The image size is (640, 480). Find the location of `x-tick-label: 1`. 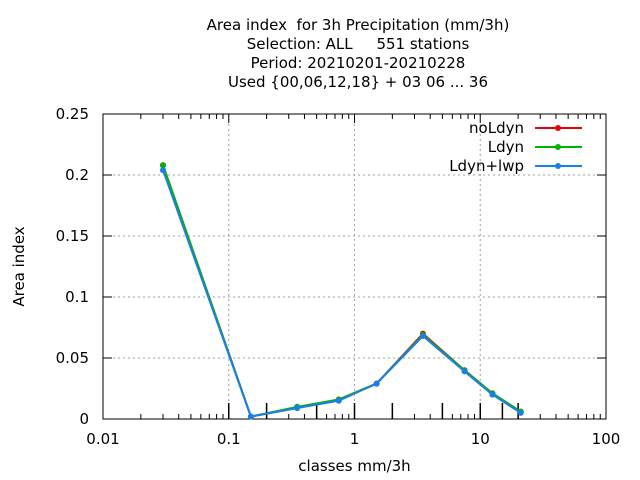

x-tick-label: 1 is located at coordinates (355, 439).